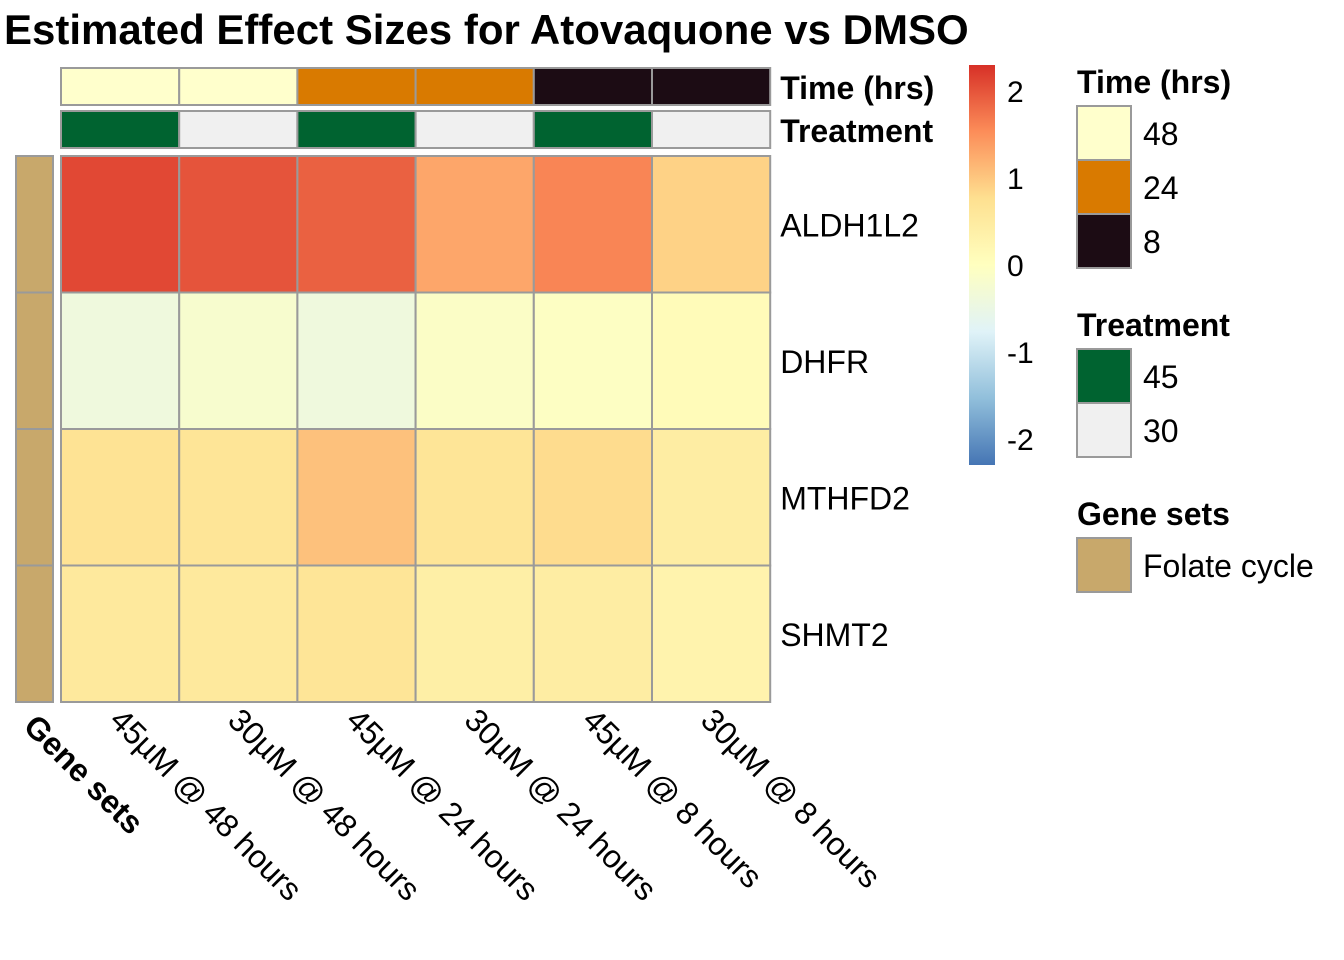 This screenshot has width=1344, height=960. What do you see at coordinates (1161, 134) in the screenshot?
I see `legend-label-time-hrs-1: 48` at bounding box center [1161, 134].